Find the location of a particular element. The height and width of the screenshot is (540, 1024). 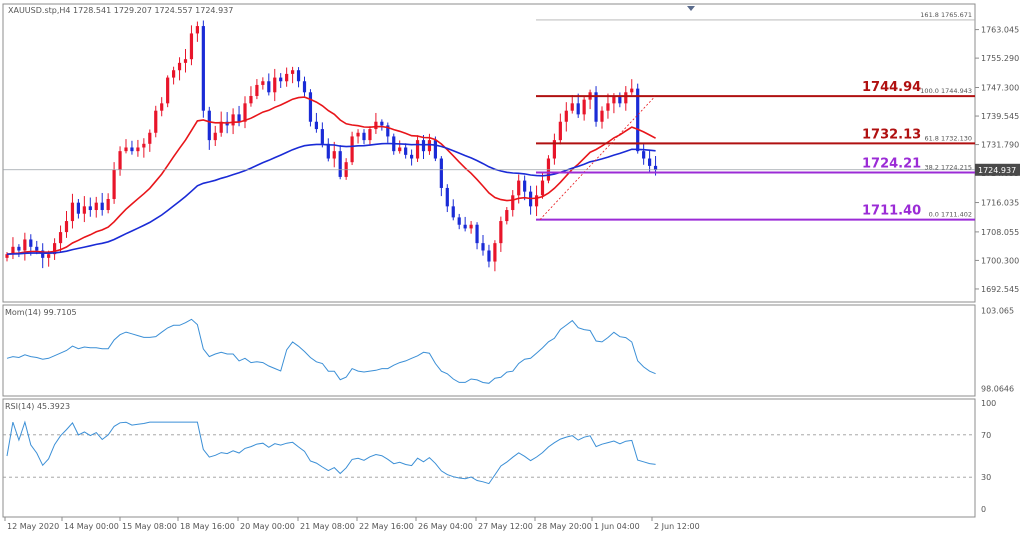

time-tick-label: 2 Jun 12:00 is located at coordinates (677, 526).